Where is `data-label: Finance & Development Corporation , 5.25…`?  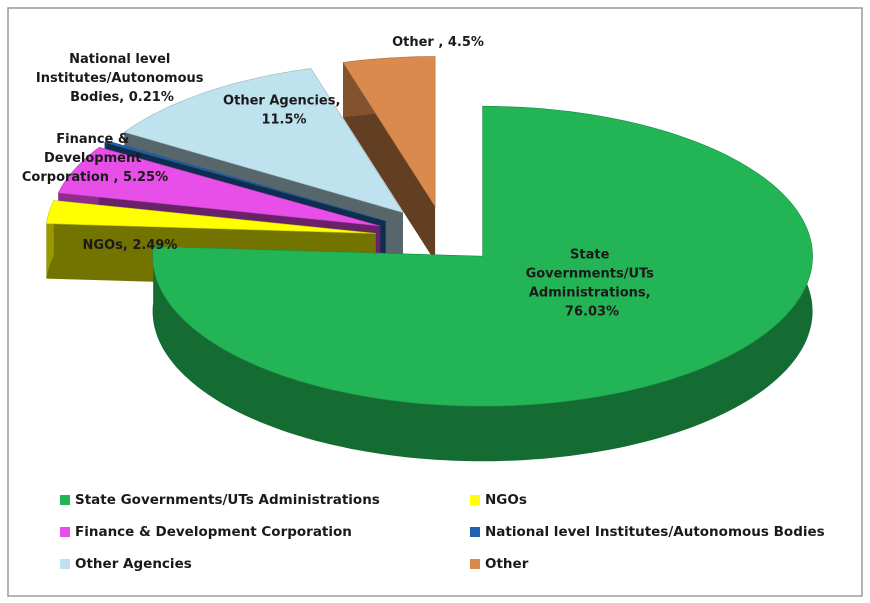 data-label: Finance & Development Corporation , 5.25… is located at coordinates (95, 158).